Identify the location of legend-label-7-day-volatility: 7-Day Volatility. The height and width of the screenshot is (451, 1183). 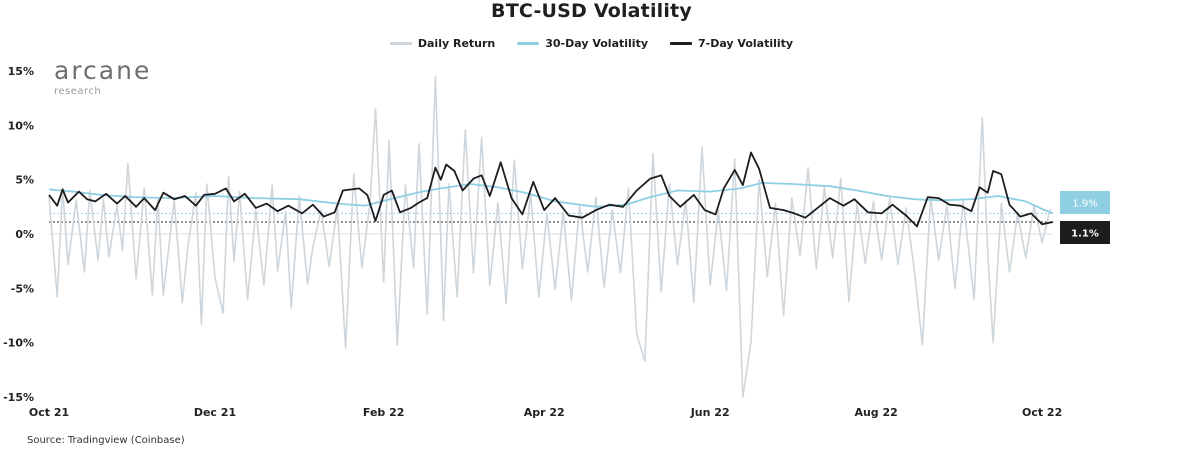
(746, 43).